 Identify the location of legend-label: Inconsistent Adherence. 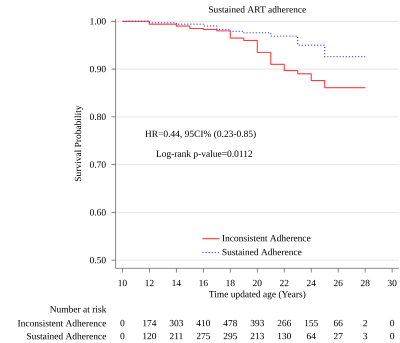
(266, 238).